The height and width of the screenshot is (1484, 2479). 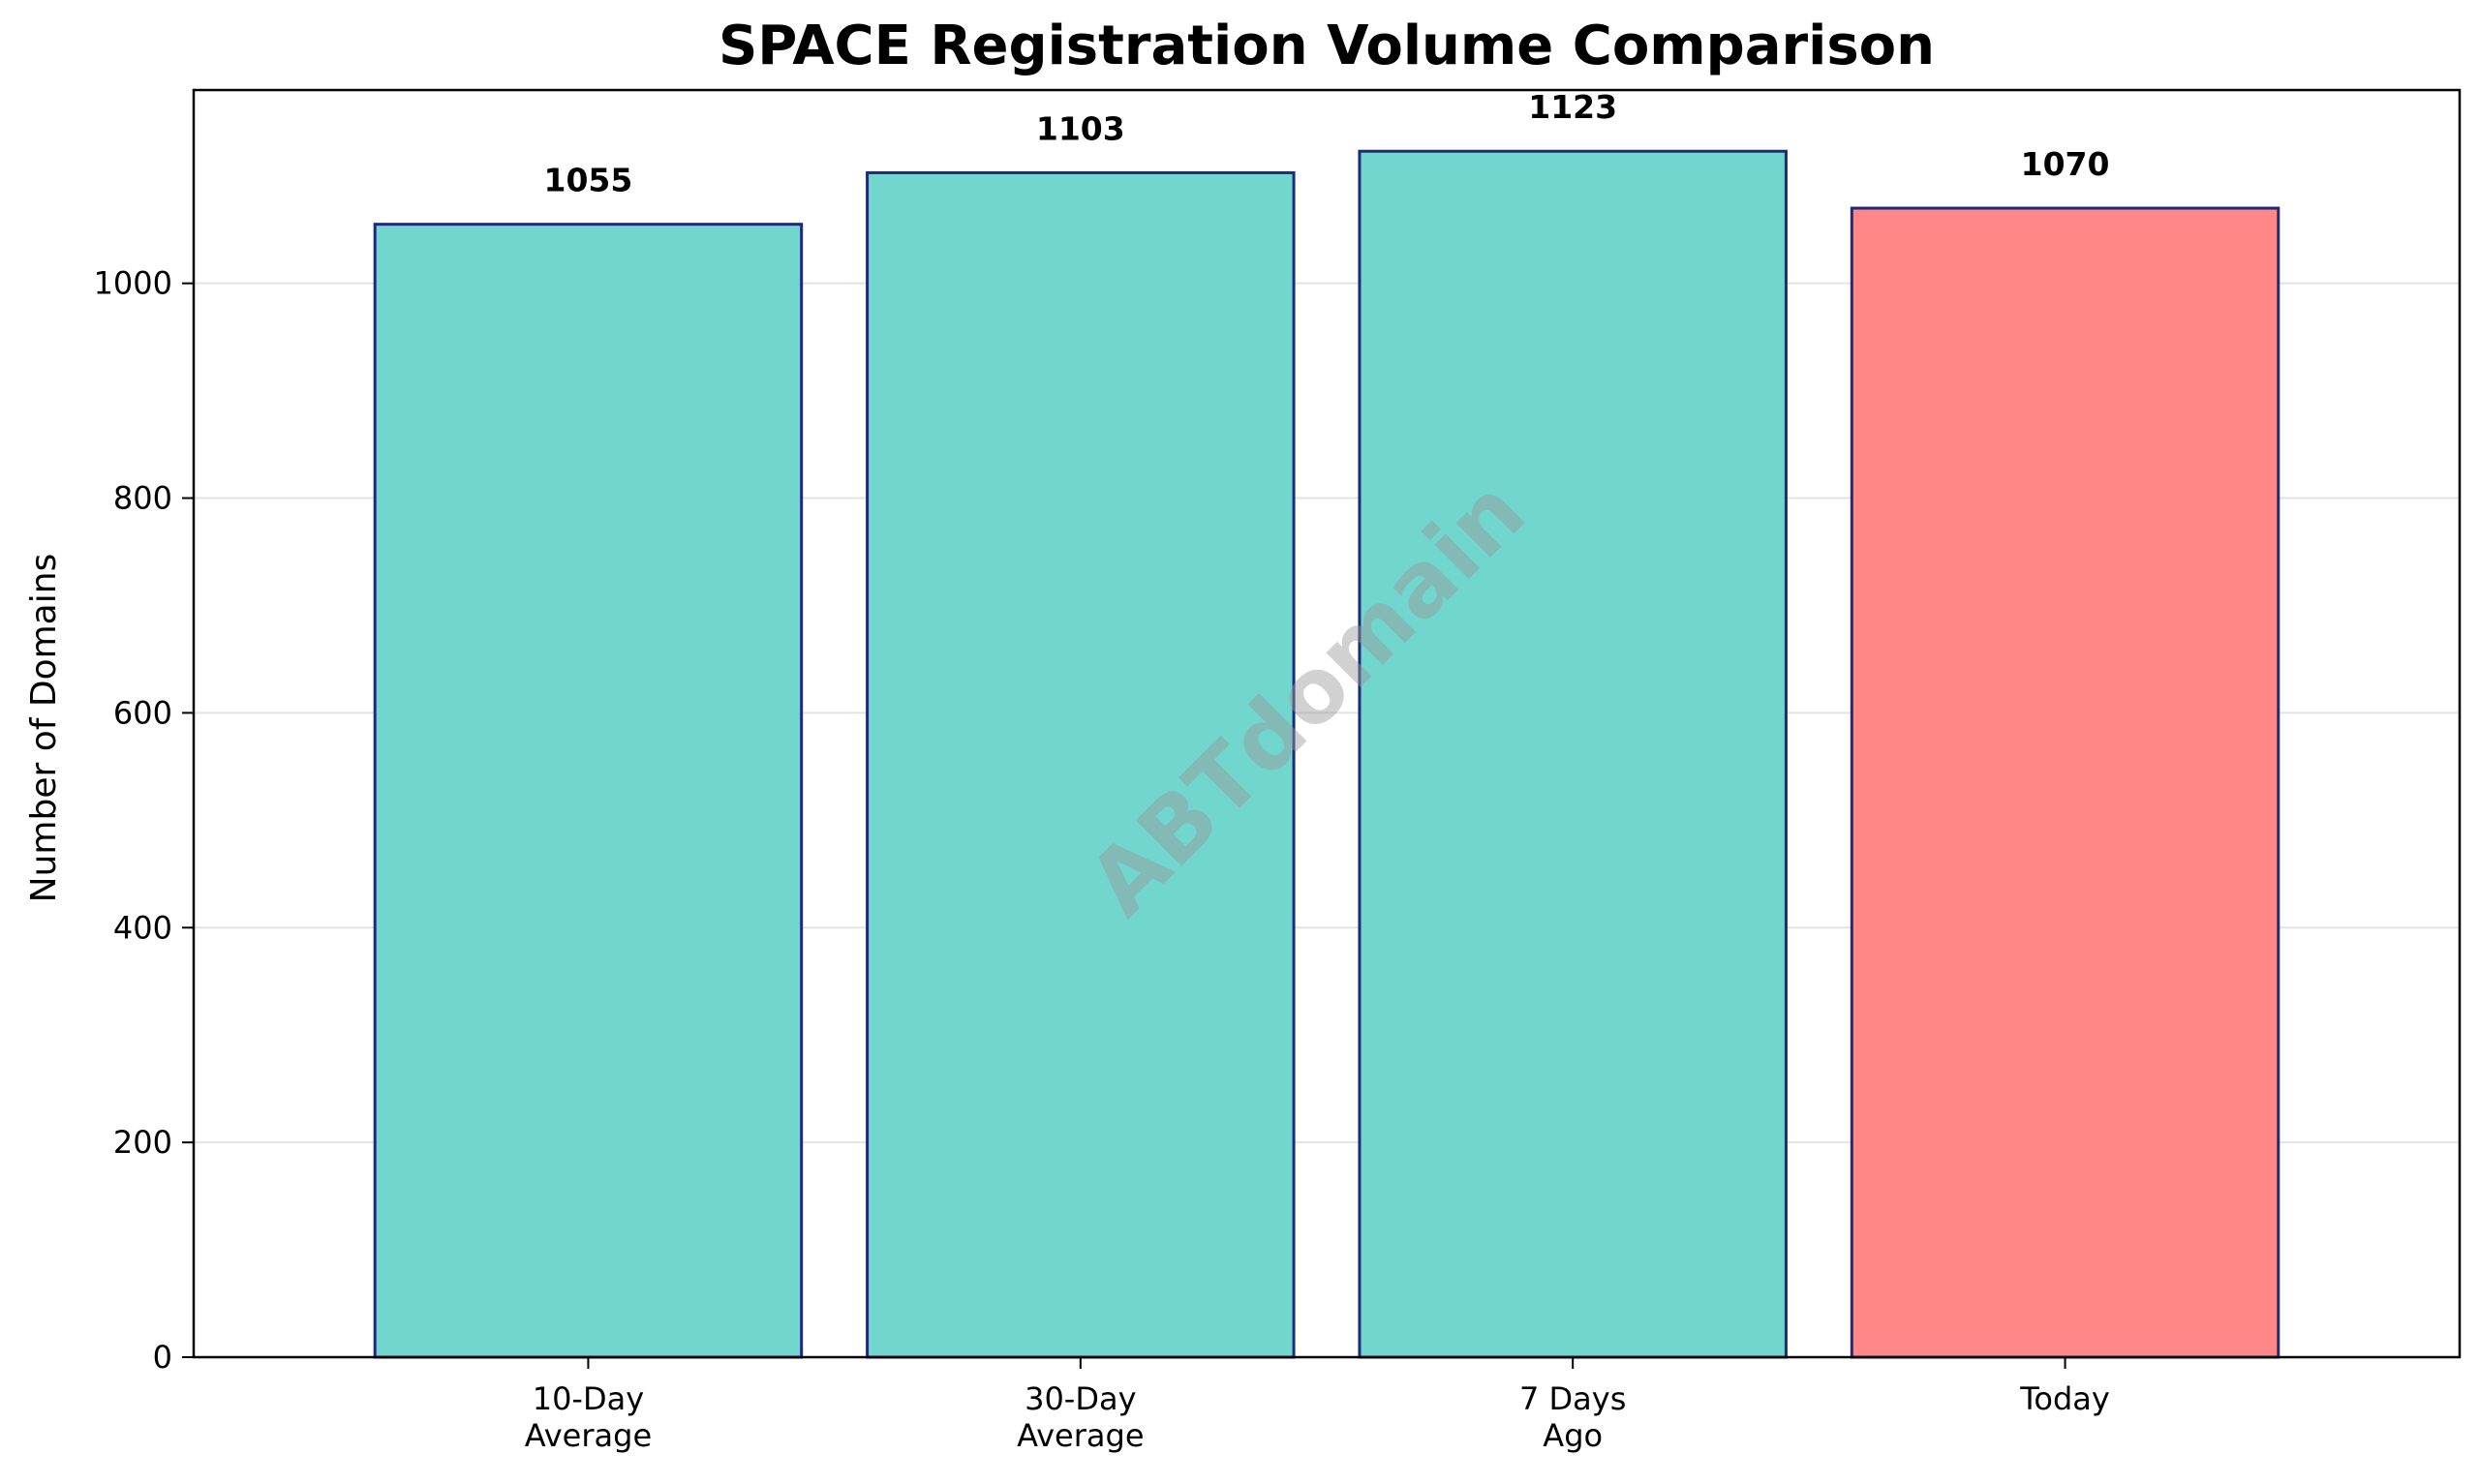 I want to click on y-axis-label: Number of Domains, so click(x=44, y=728).